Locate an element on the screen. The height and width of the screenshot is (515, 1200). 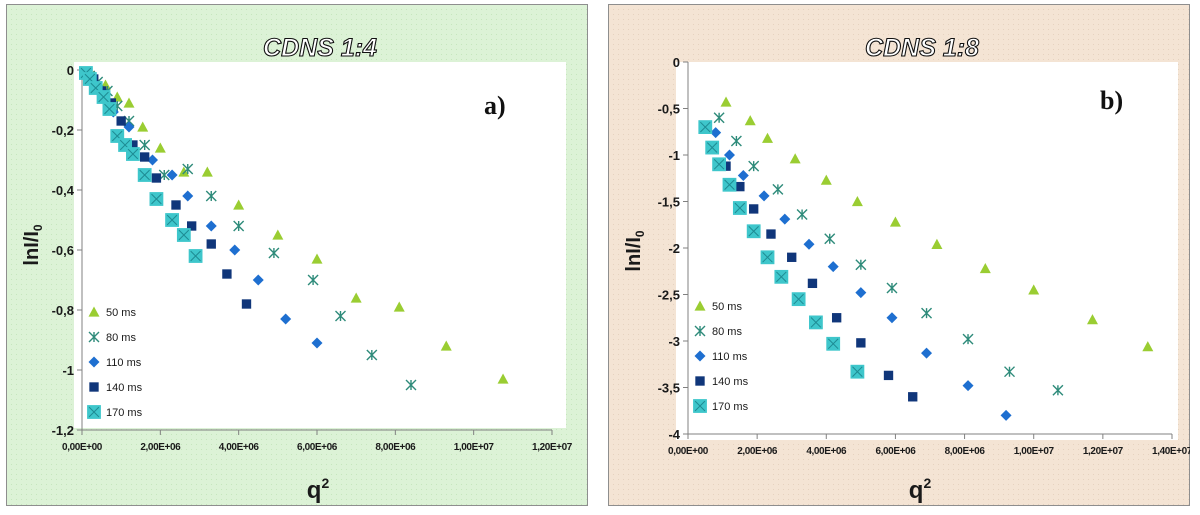
chart-title: CDNS 1:8 is located at coordinates (922, 48).